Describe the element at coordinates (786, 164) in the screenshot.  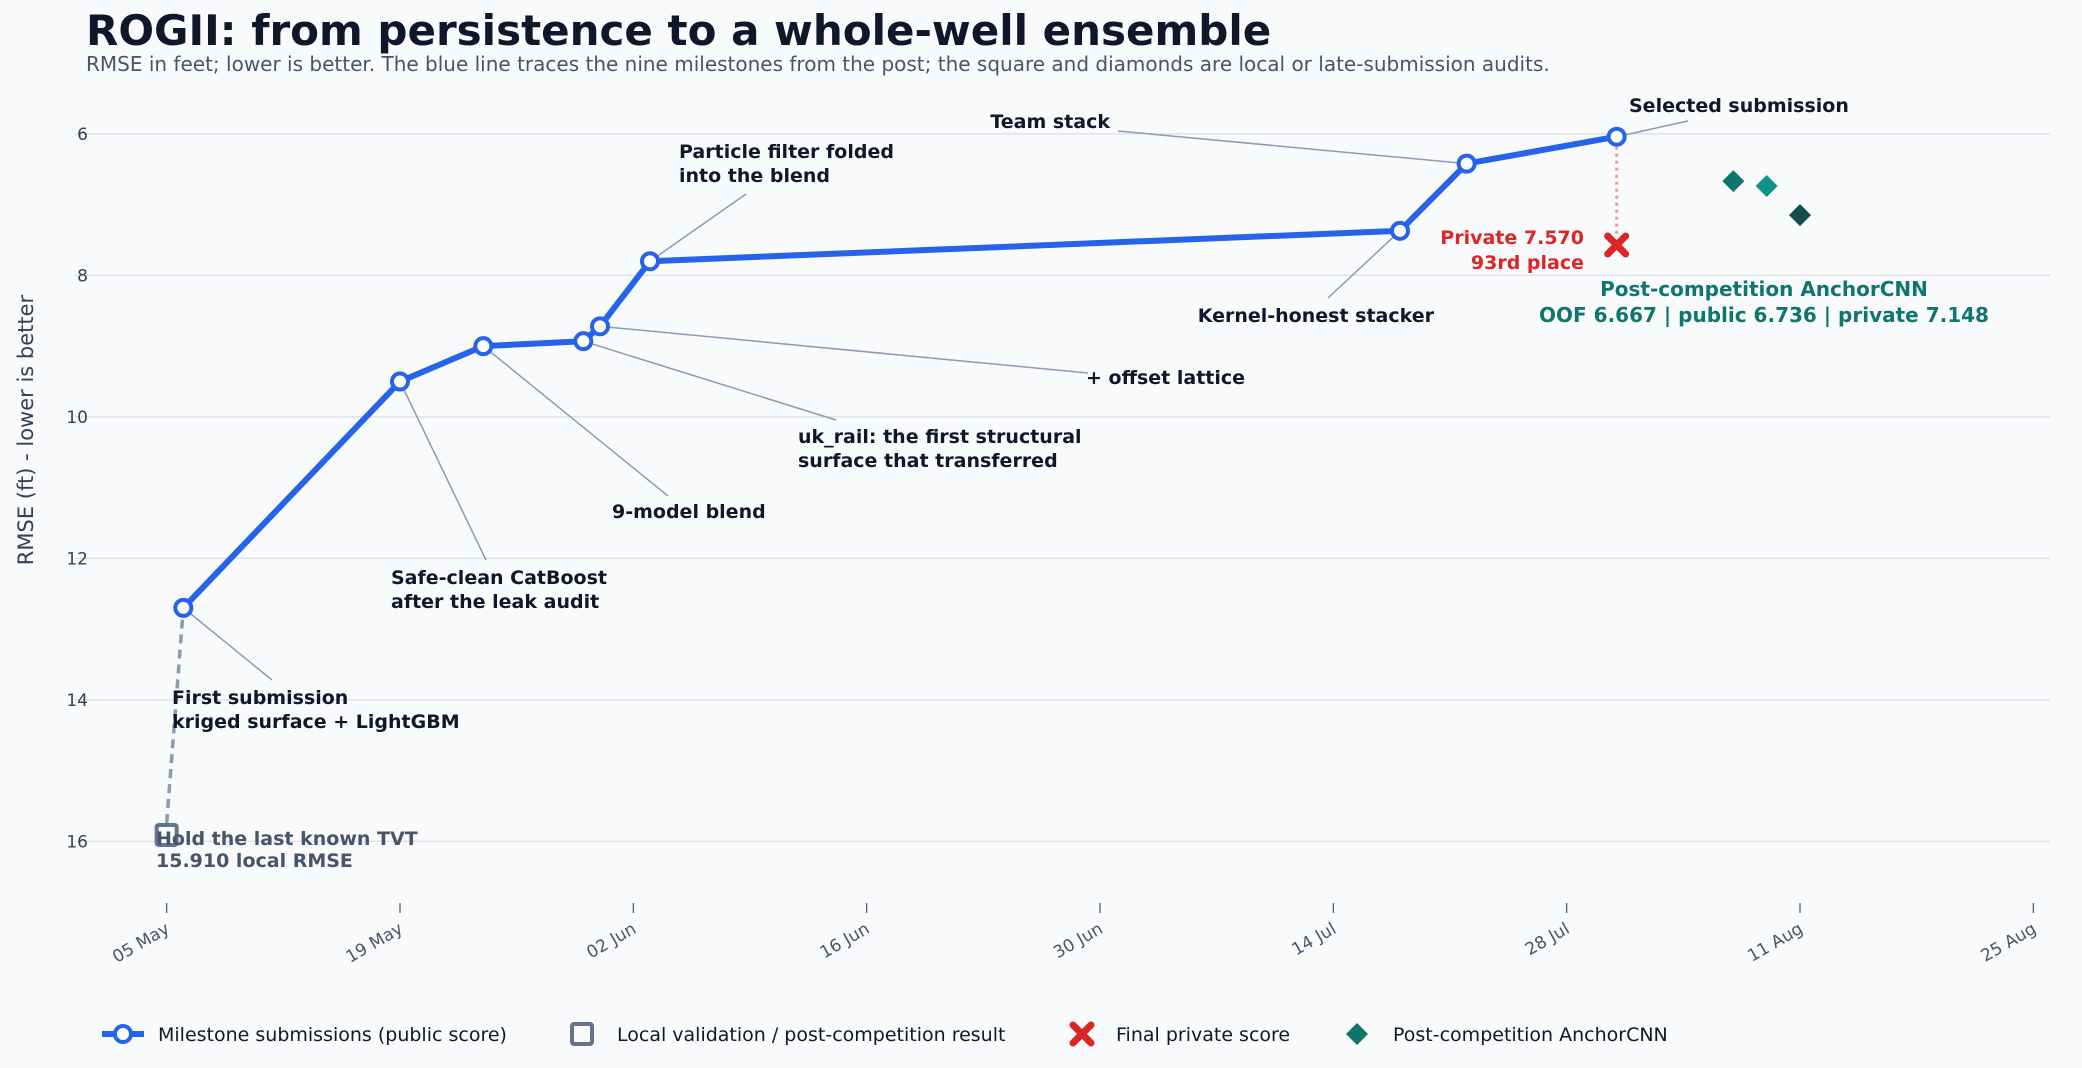
I see `milestone-annotation: Particle filter folded into the blend` at that location.